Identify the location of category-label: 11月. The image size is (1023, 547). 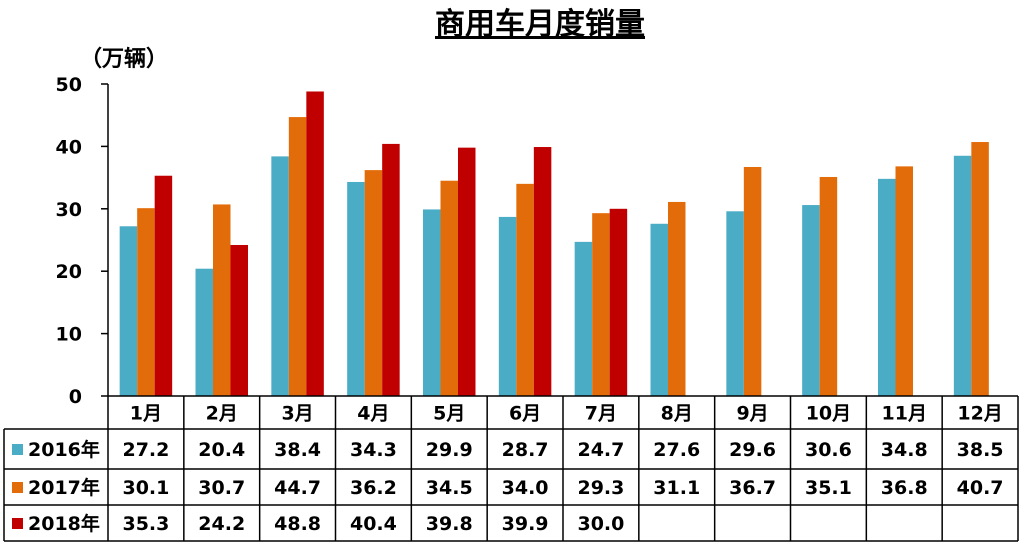
(904, 414).